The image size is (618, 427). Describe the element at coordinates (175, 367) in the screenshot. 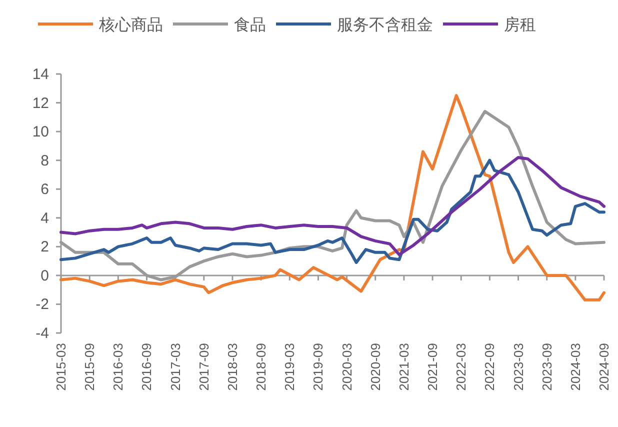

I see `x-tick-label: 2017-03` at that location.